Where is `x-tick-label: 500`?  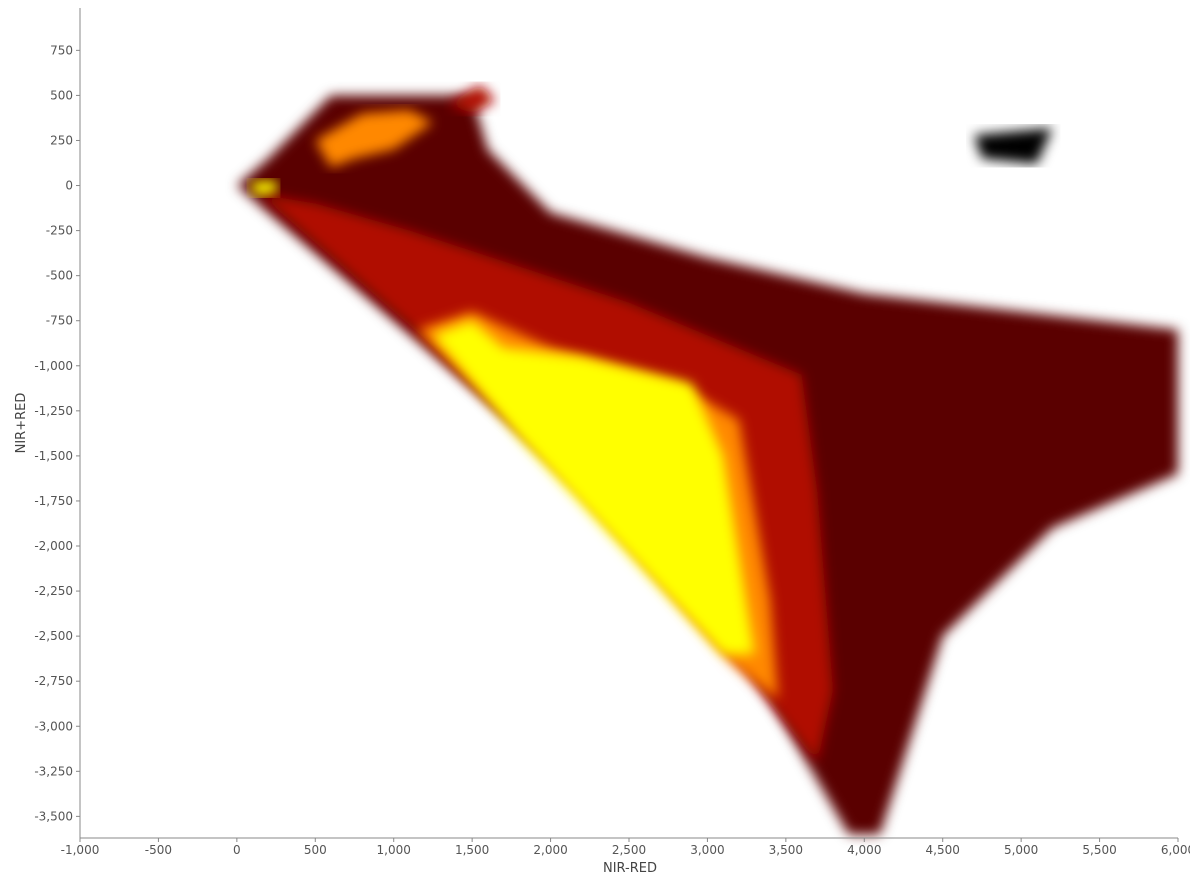 x-tick-label: 500 is located at coordinates (315, 850).